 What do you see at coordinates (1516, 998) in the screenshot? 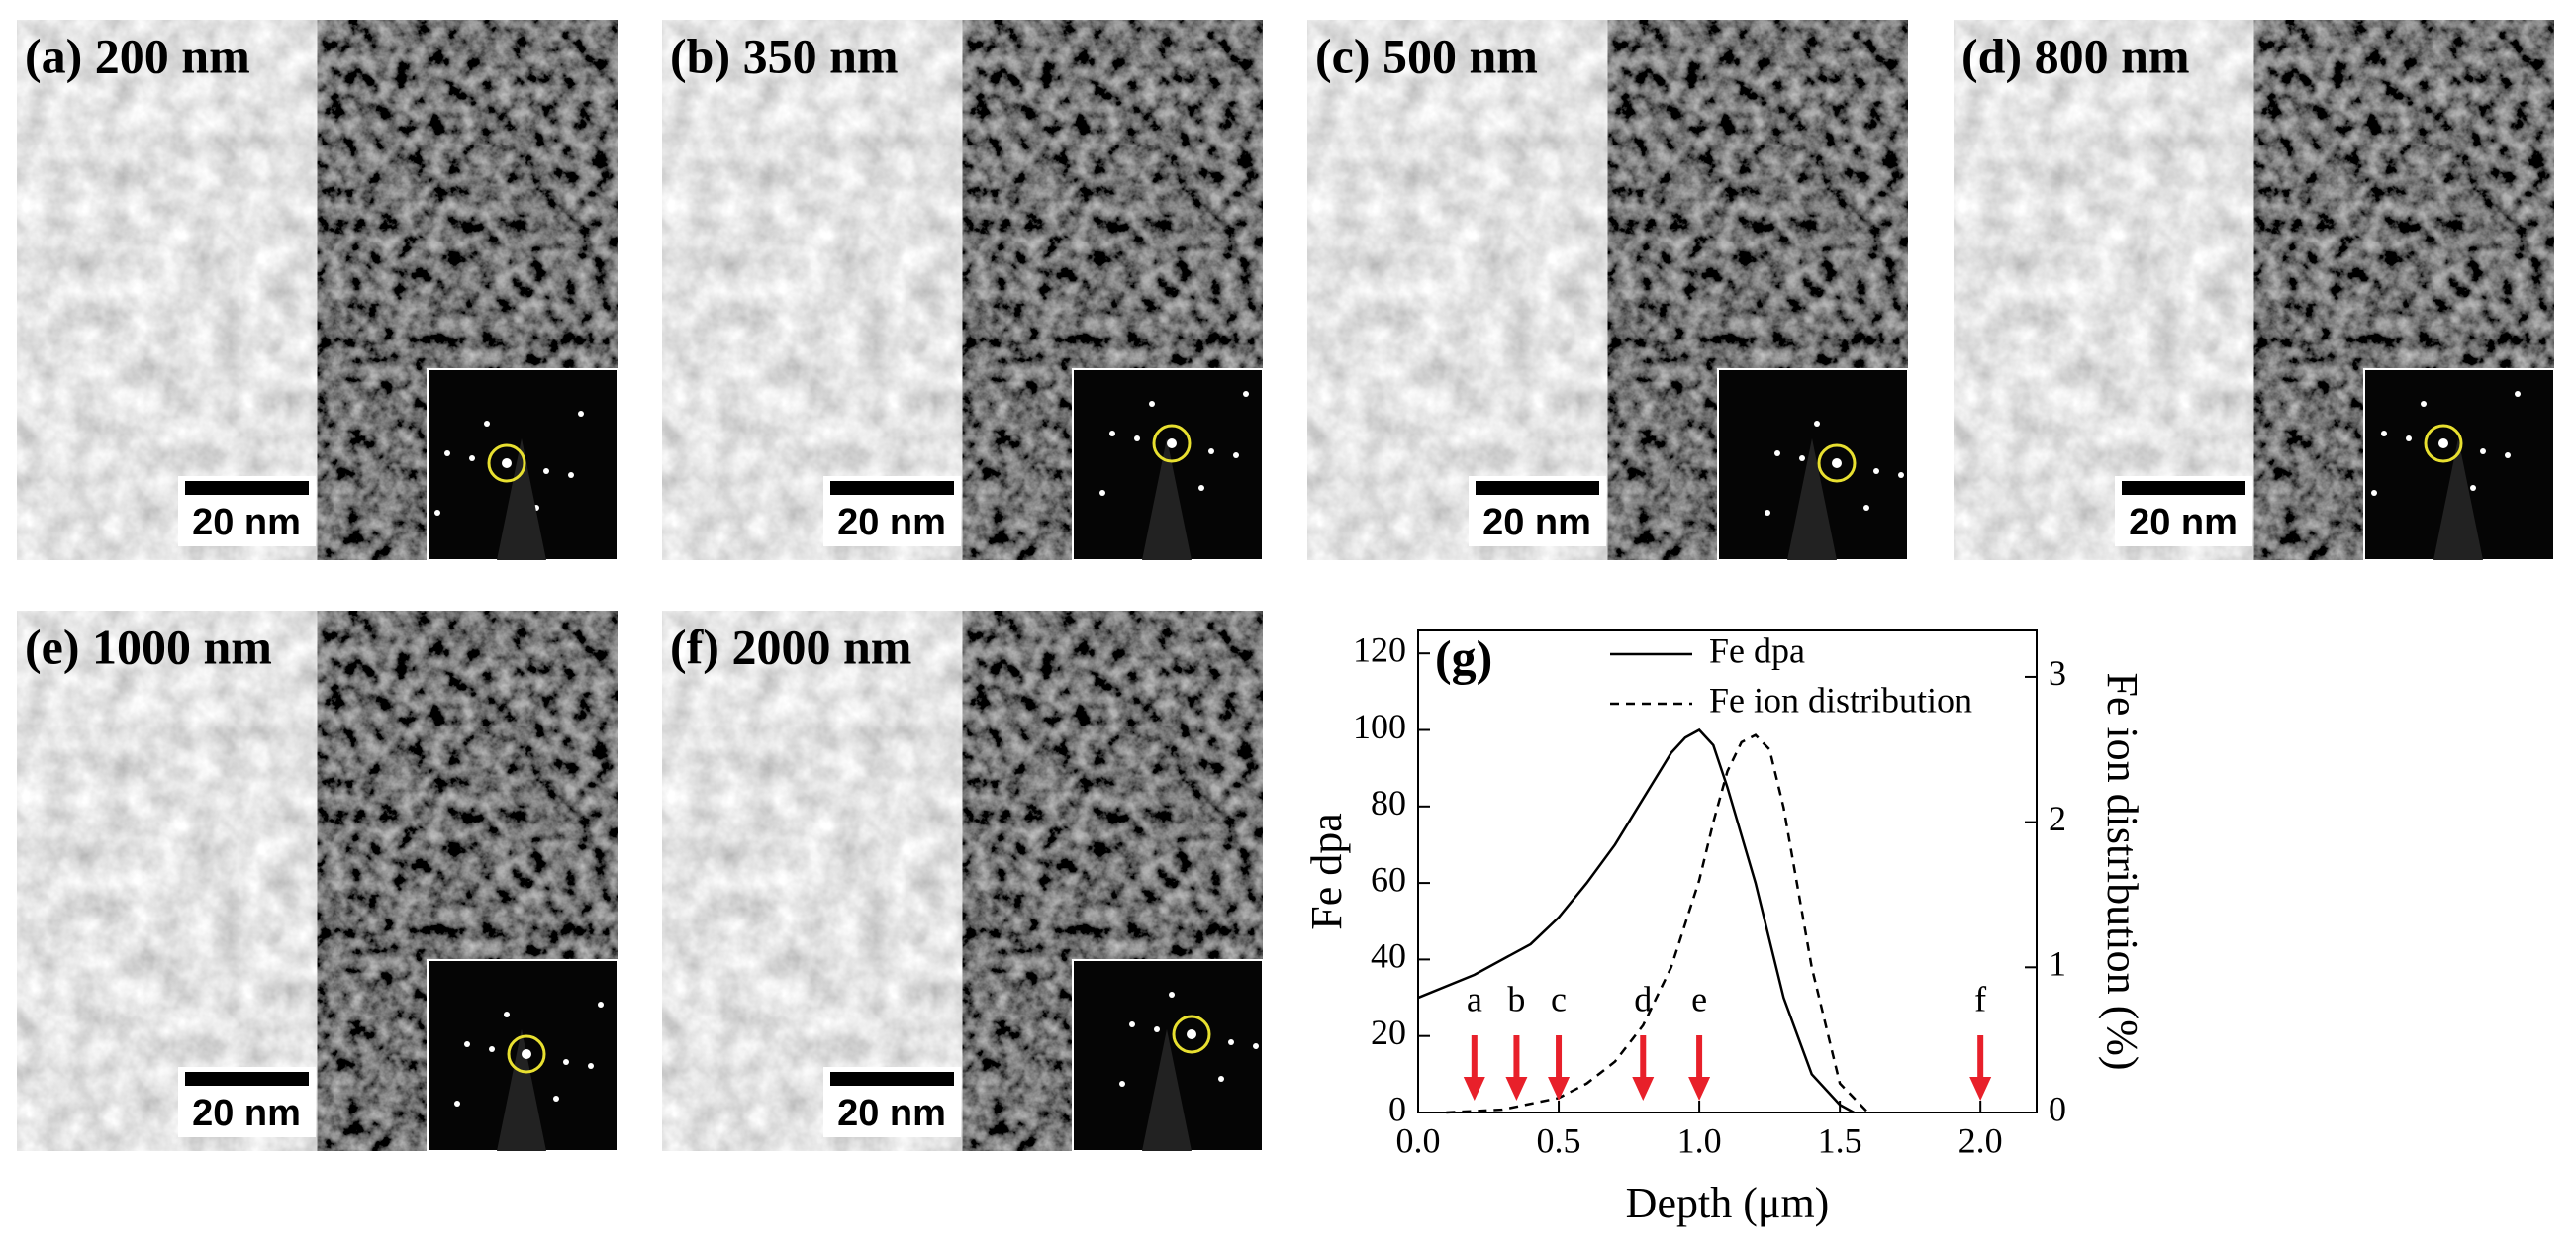
I see `marker-label: b` at bounding box center [1516, 998].